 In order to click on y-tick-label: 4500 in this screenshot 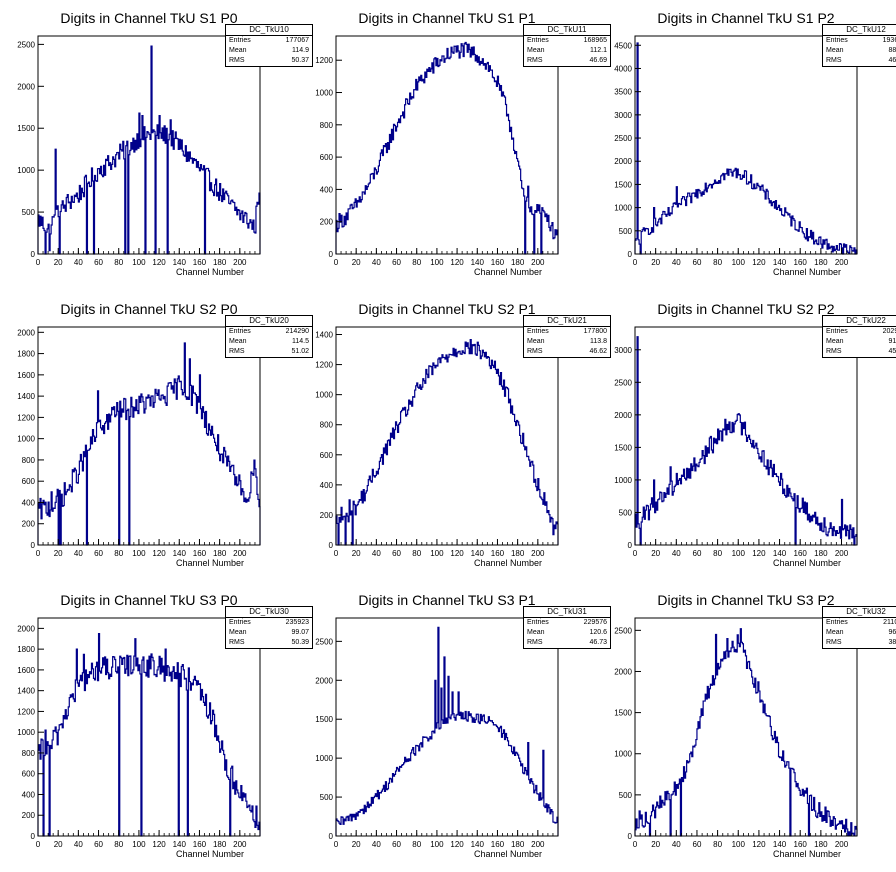, I will do `click(623, 45)`.